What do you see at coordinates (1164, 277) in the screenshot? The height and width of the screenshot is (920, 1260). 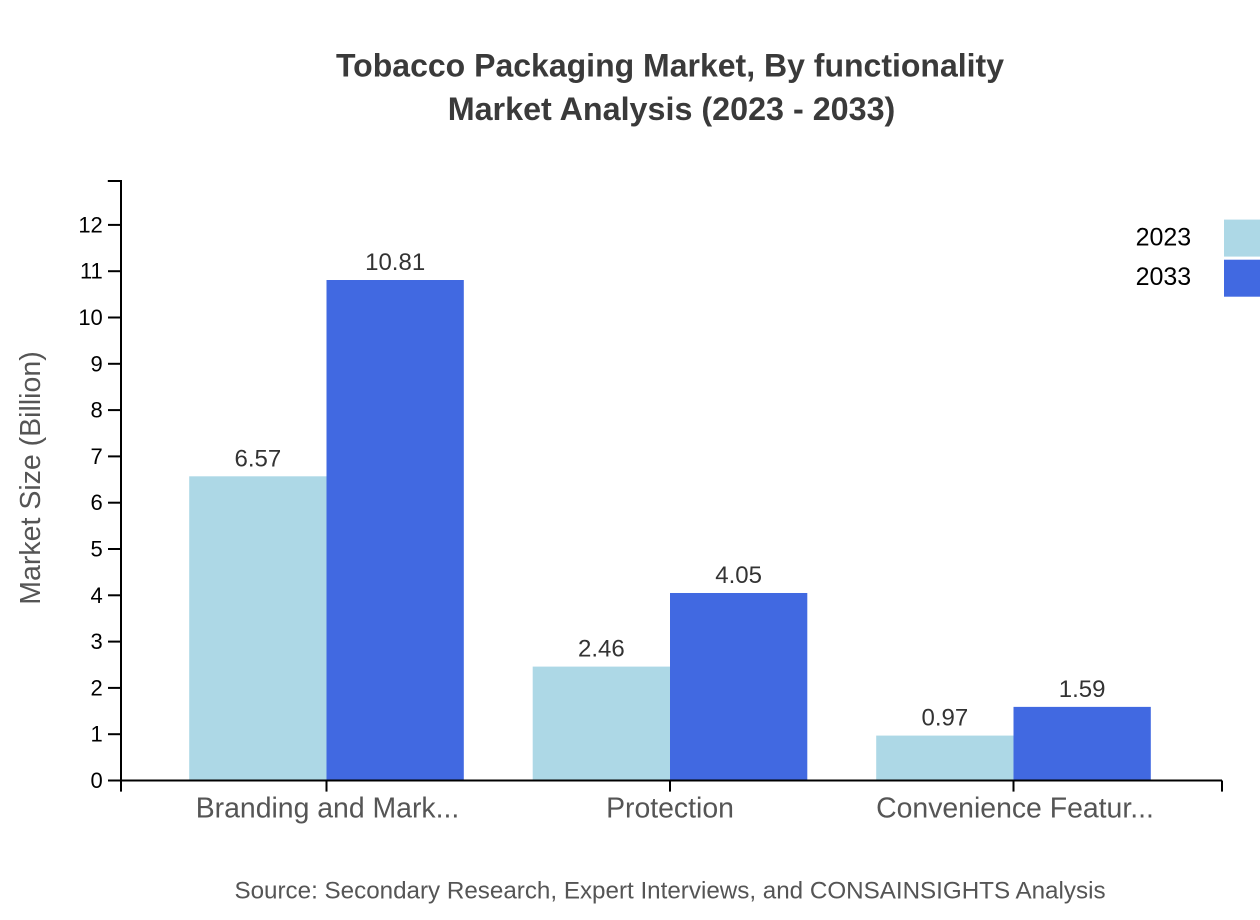 I see `svg-text: 2033` at bounding box center [1164, 277].